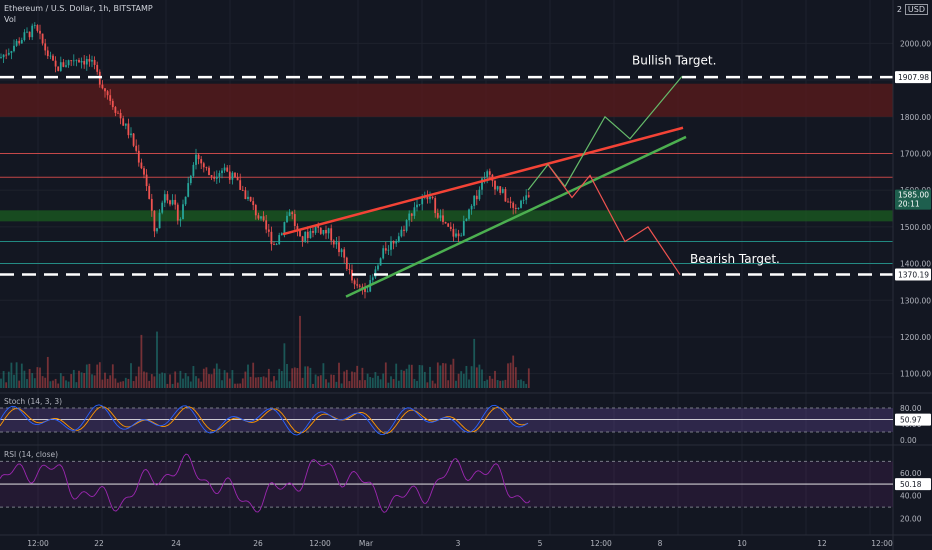  I want to click on time-tick-label: Mar, so click(366, 543).